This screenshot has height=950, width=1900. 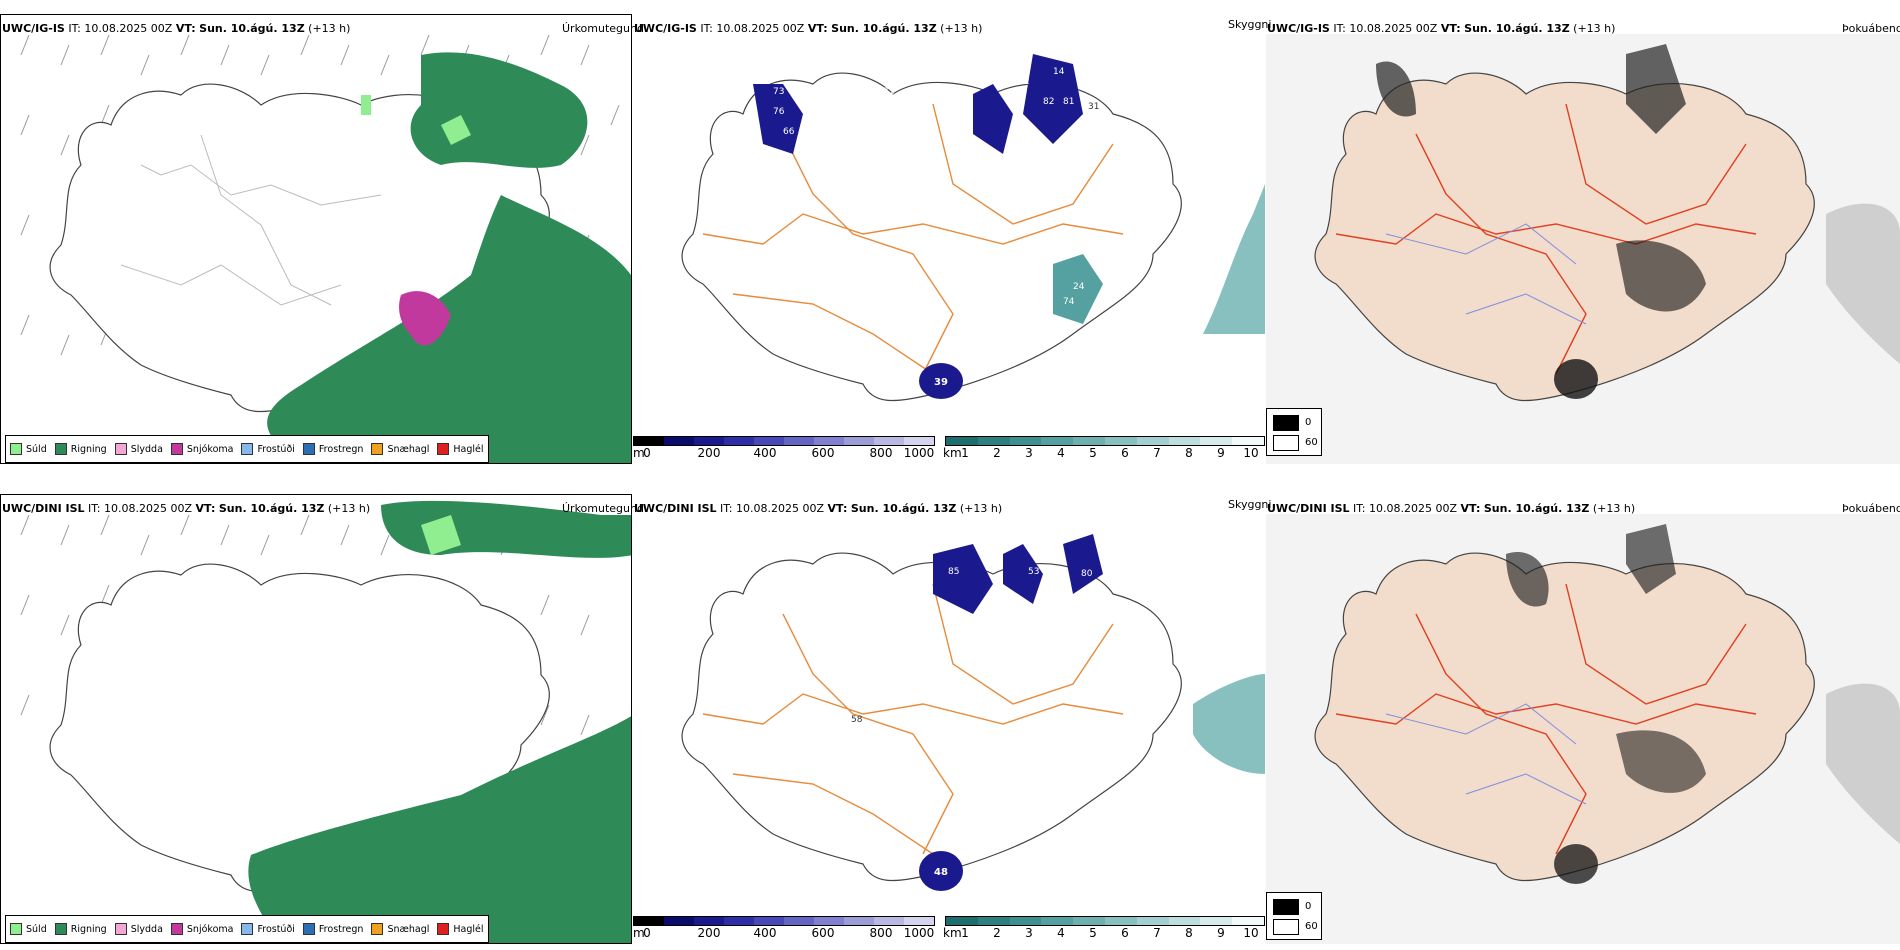 What do you see at coordinates (1250, 24) in the screenshot?
I see `cloud-title-row1: Skyggni` at bounding box center [1250, 24].